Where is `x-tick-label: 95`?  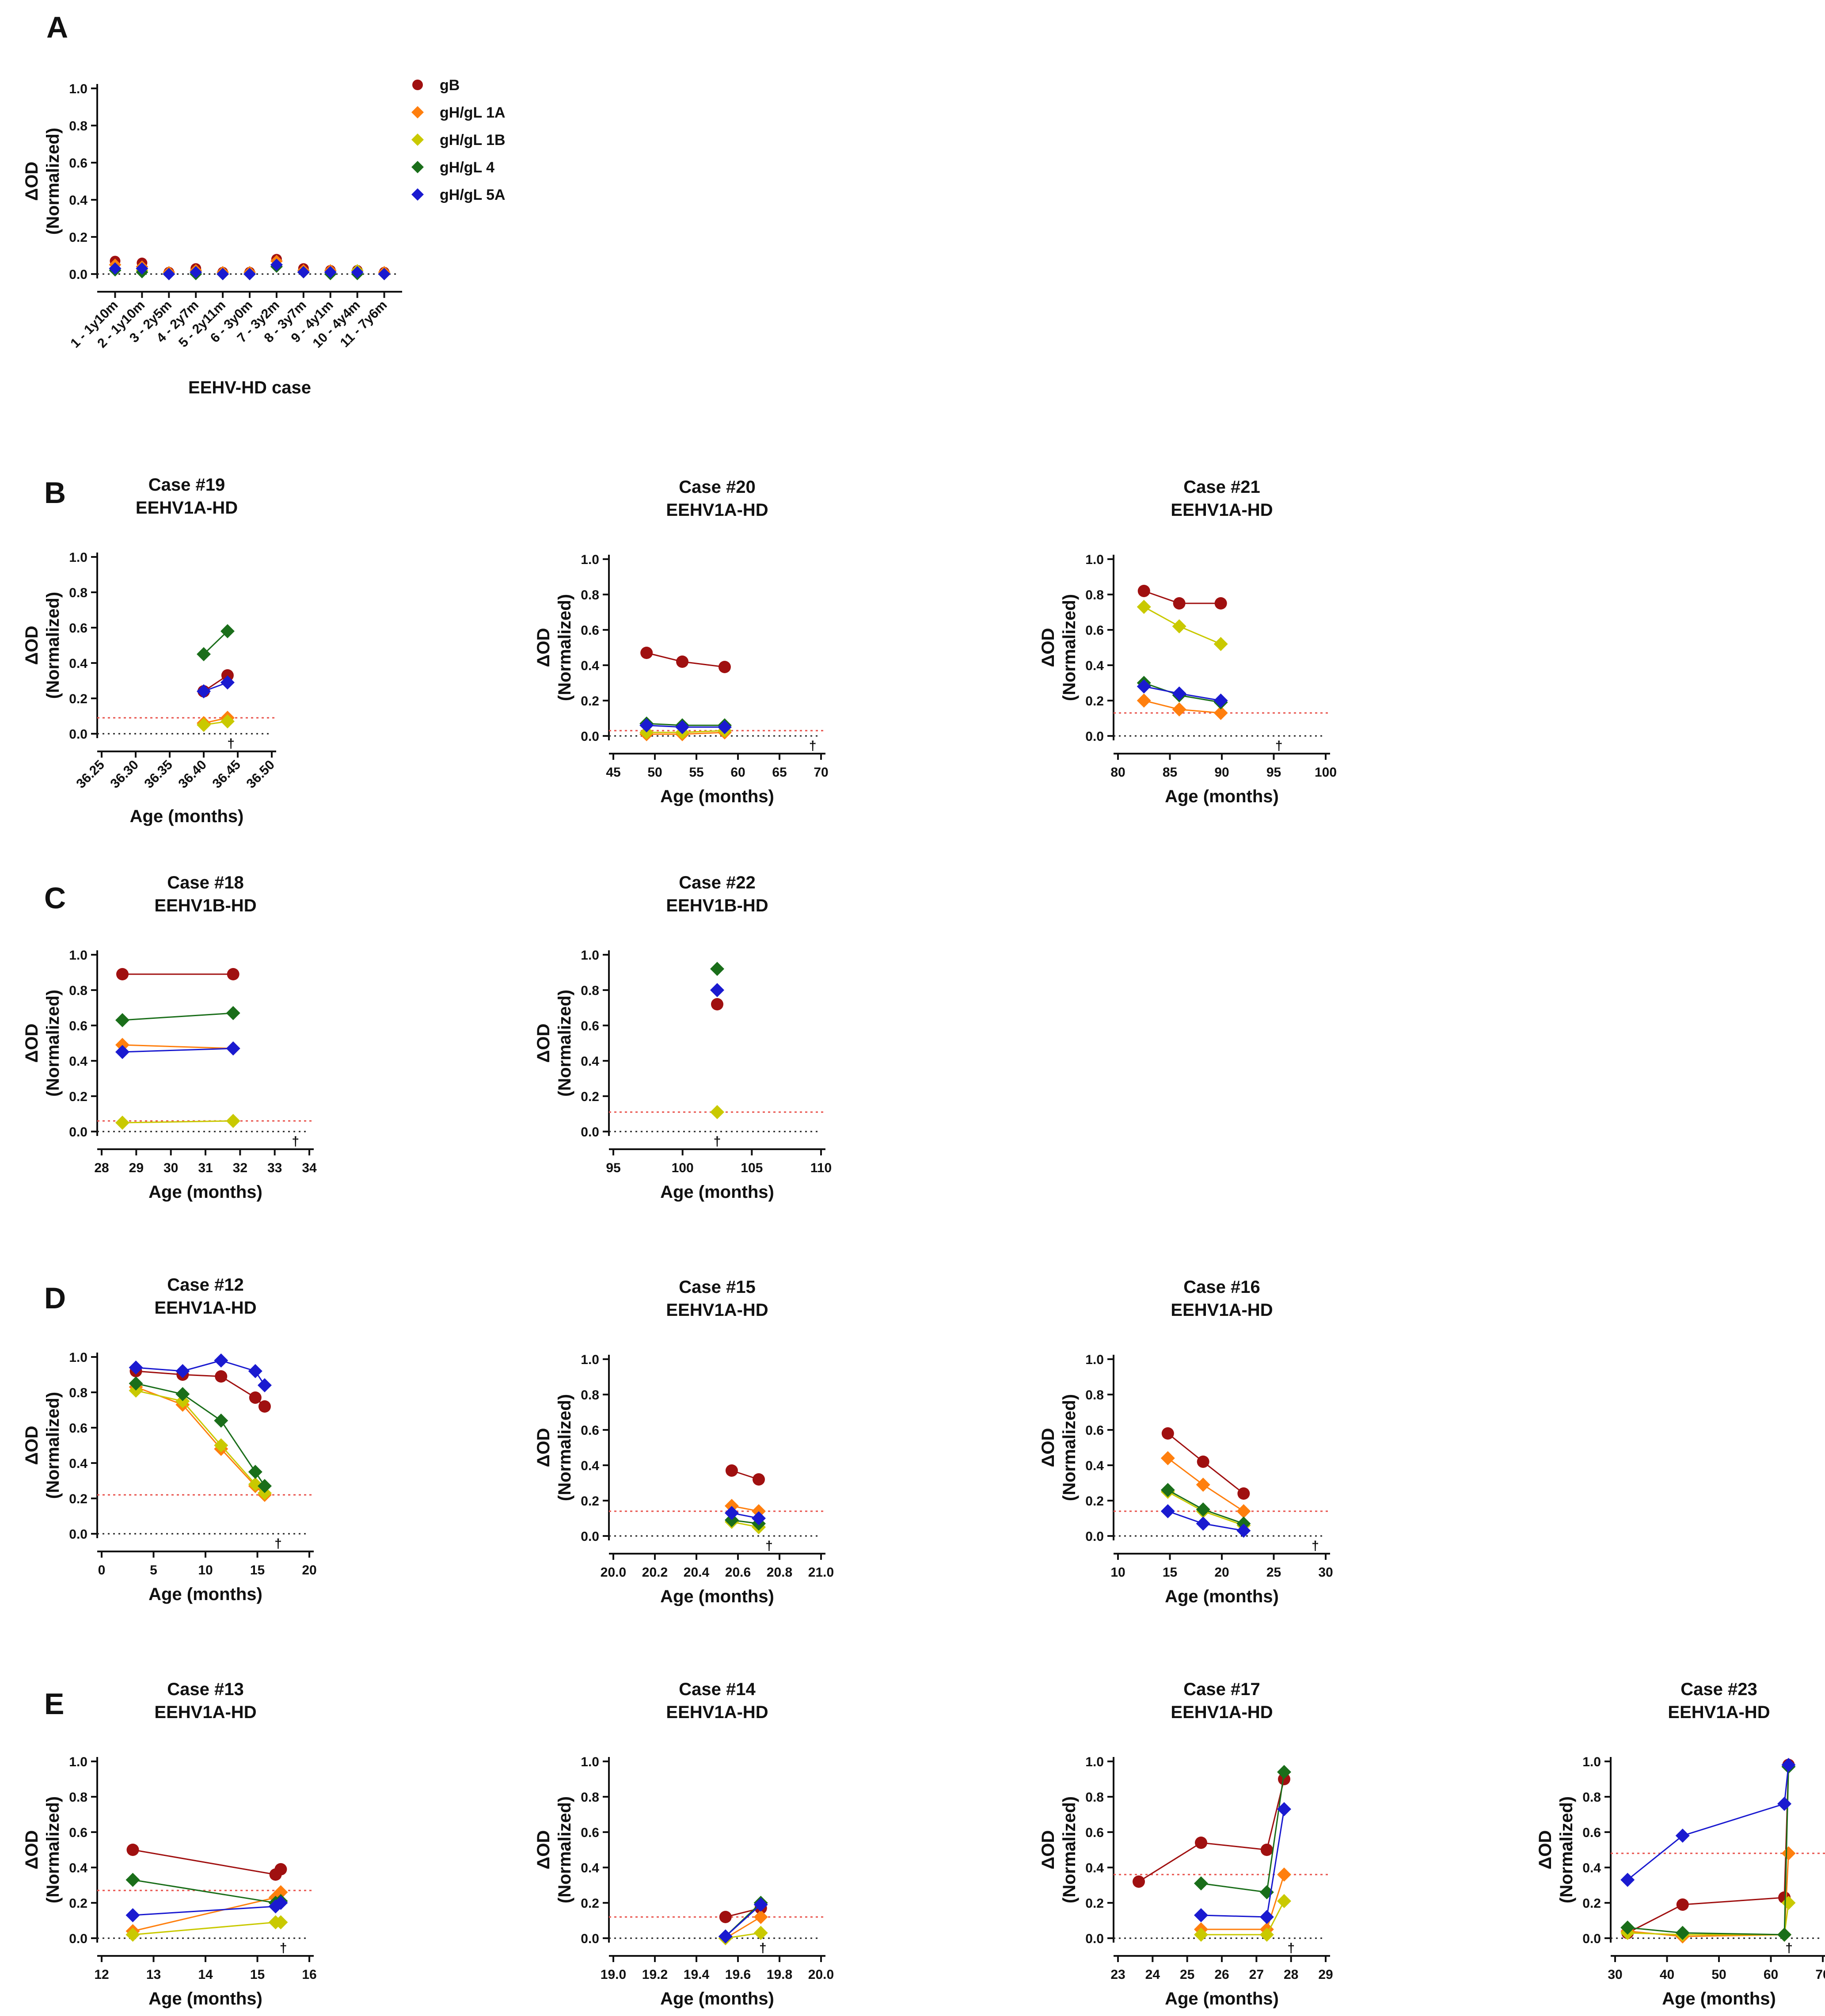
x-tick-label: 95 is located at coordinates (1273, 772).